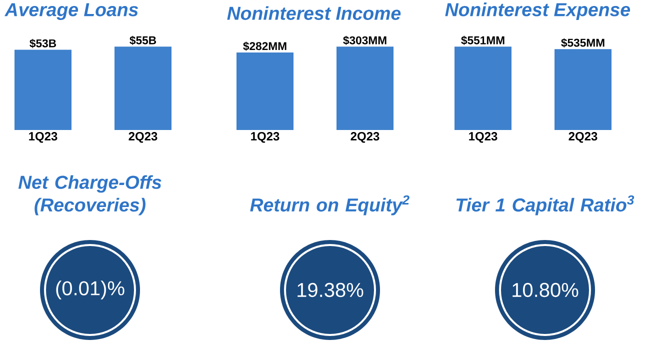  What do you see at coordinates (264, 46) in the screenshot?
I see `data-label: $282MM` at bounding box center [264, 46].